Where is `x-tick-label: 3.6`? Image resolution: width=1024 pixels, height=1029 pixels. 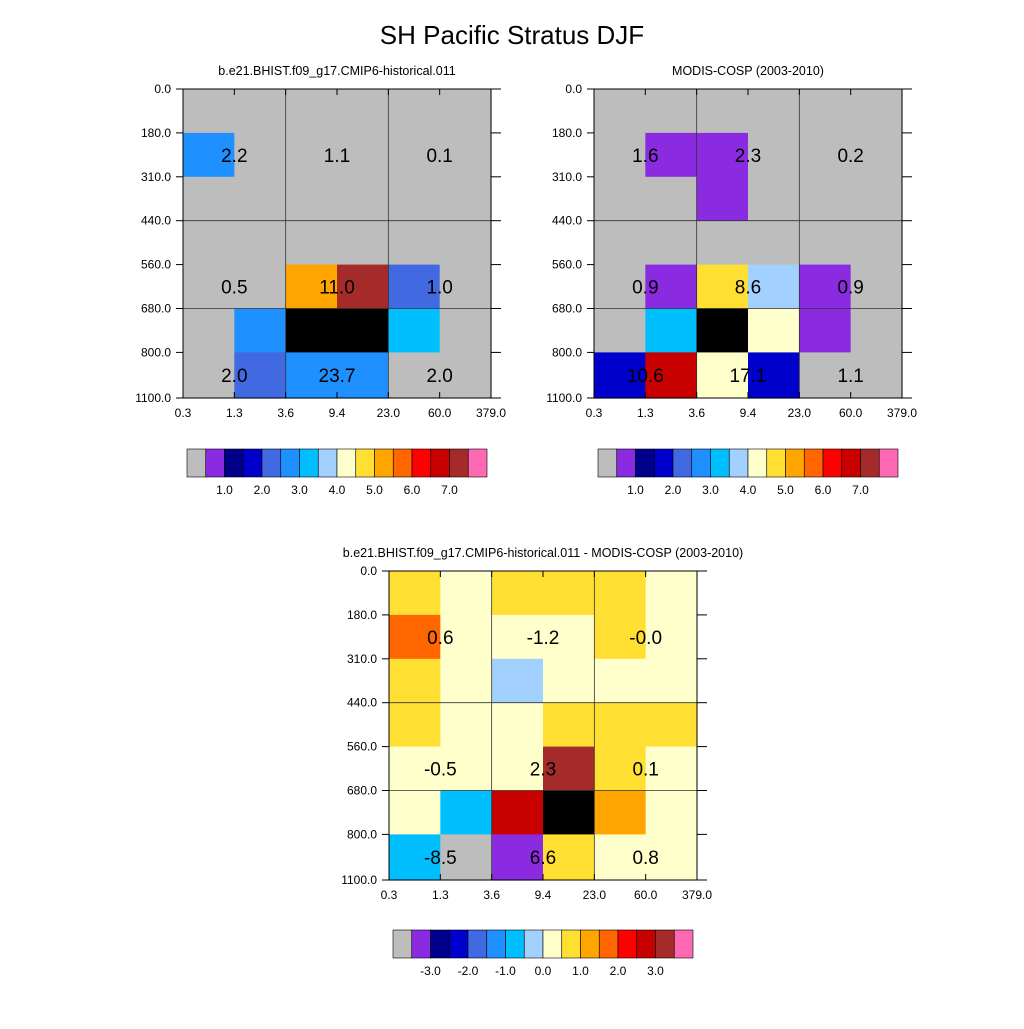
x-tick-label: 3.6 is located at coordinates (285, 413).